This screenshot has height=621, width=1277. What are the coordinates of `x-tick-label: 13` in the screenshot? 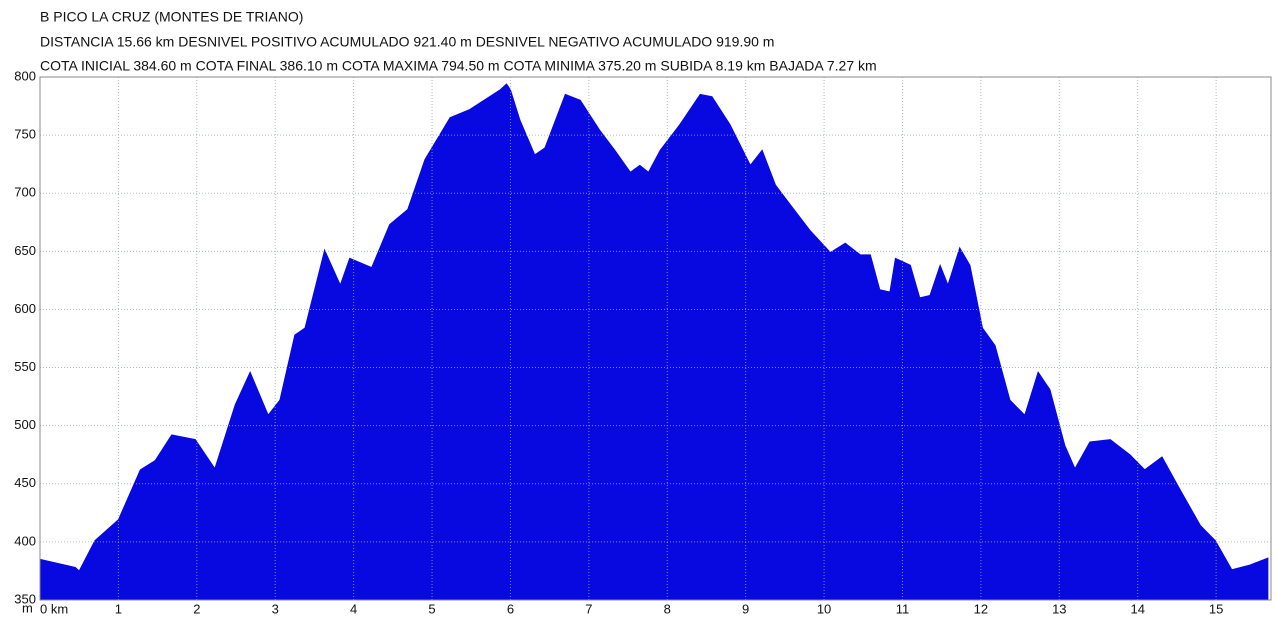 It's located at (1059, 608).